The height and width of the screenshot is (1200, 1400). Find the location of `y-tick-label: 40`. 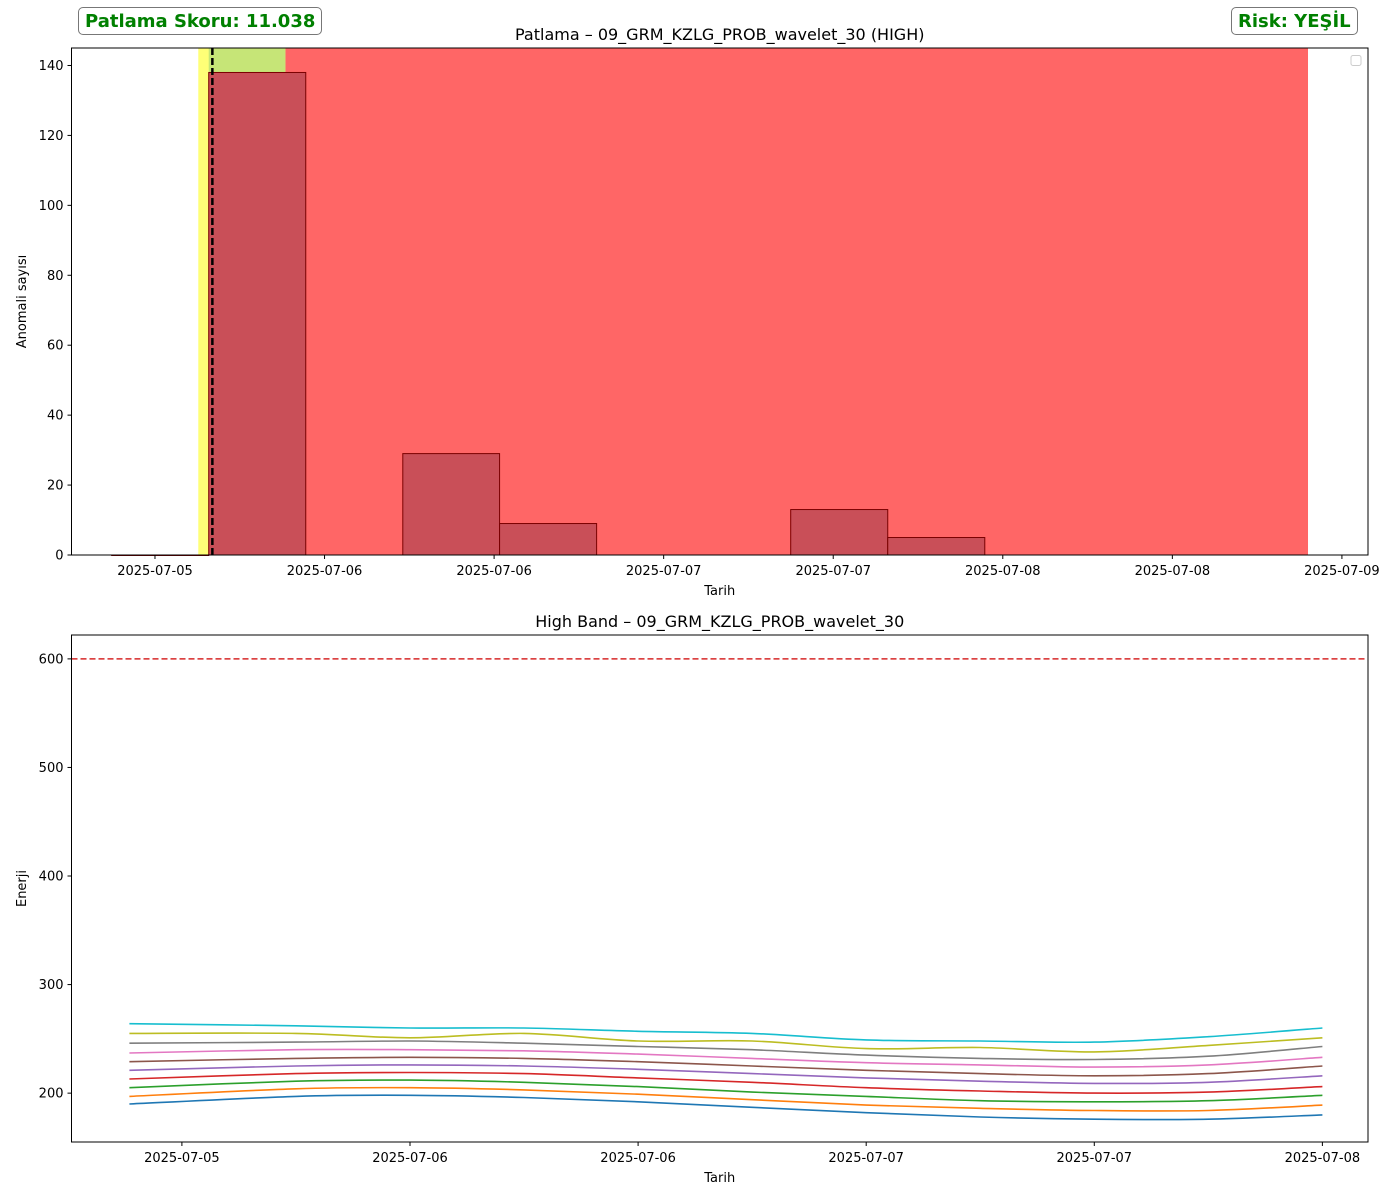

y-tick-label: 40 is located at coordinates (55, 416).